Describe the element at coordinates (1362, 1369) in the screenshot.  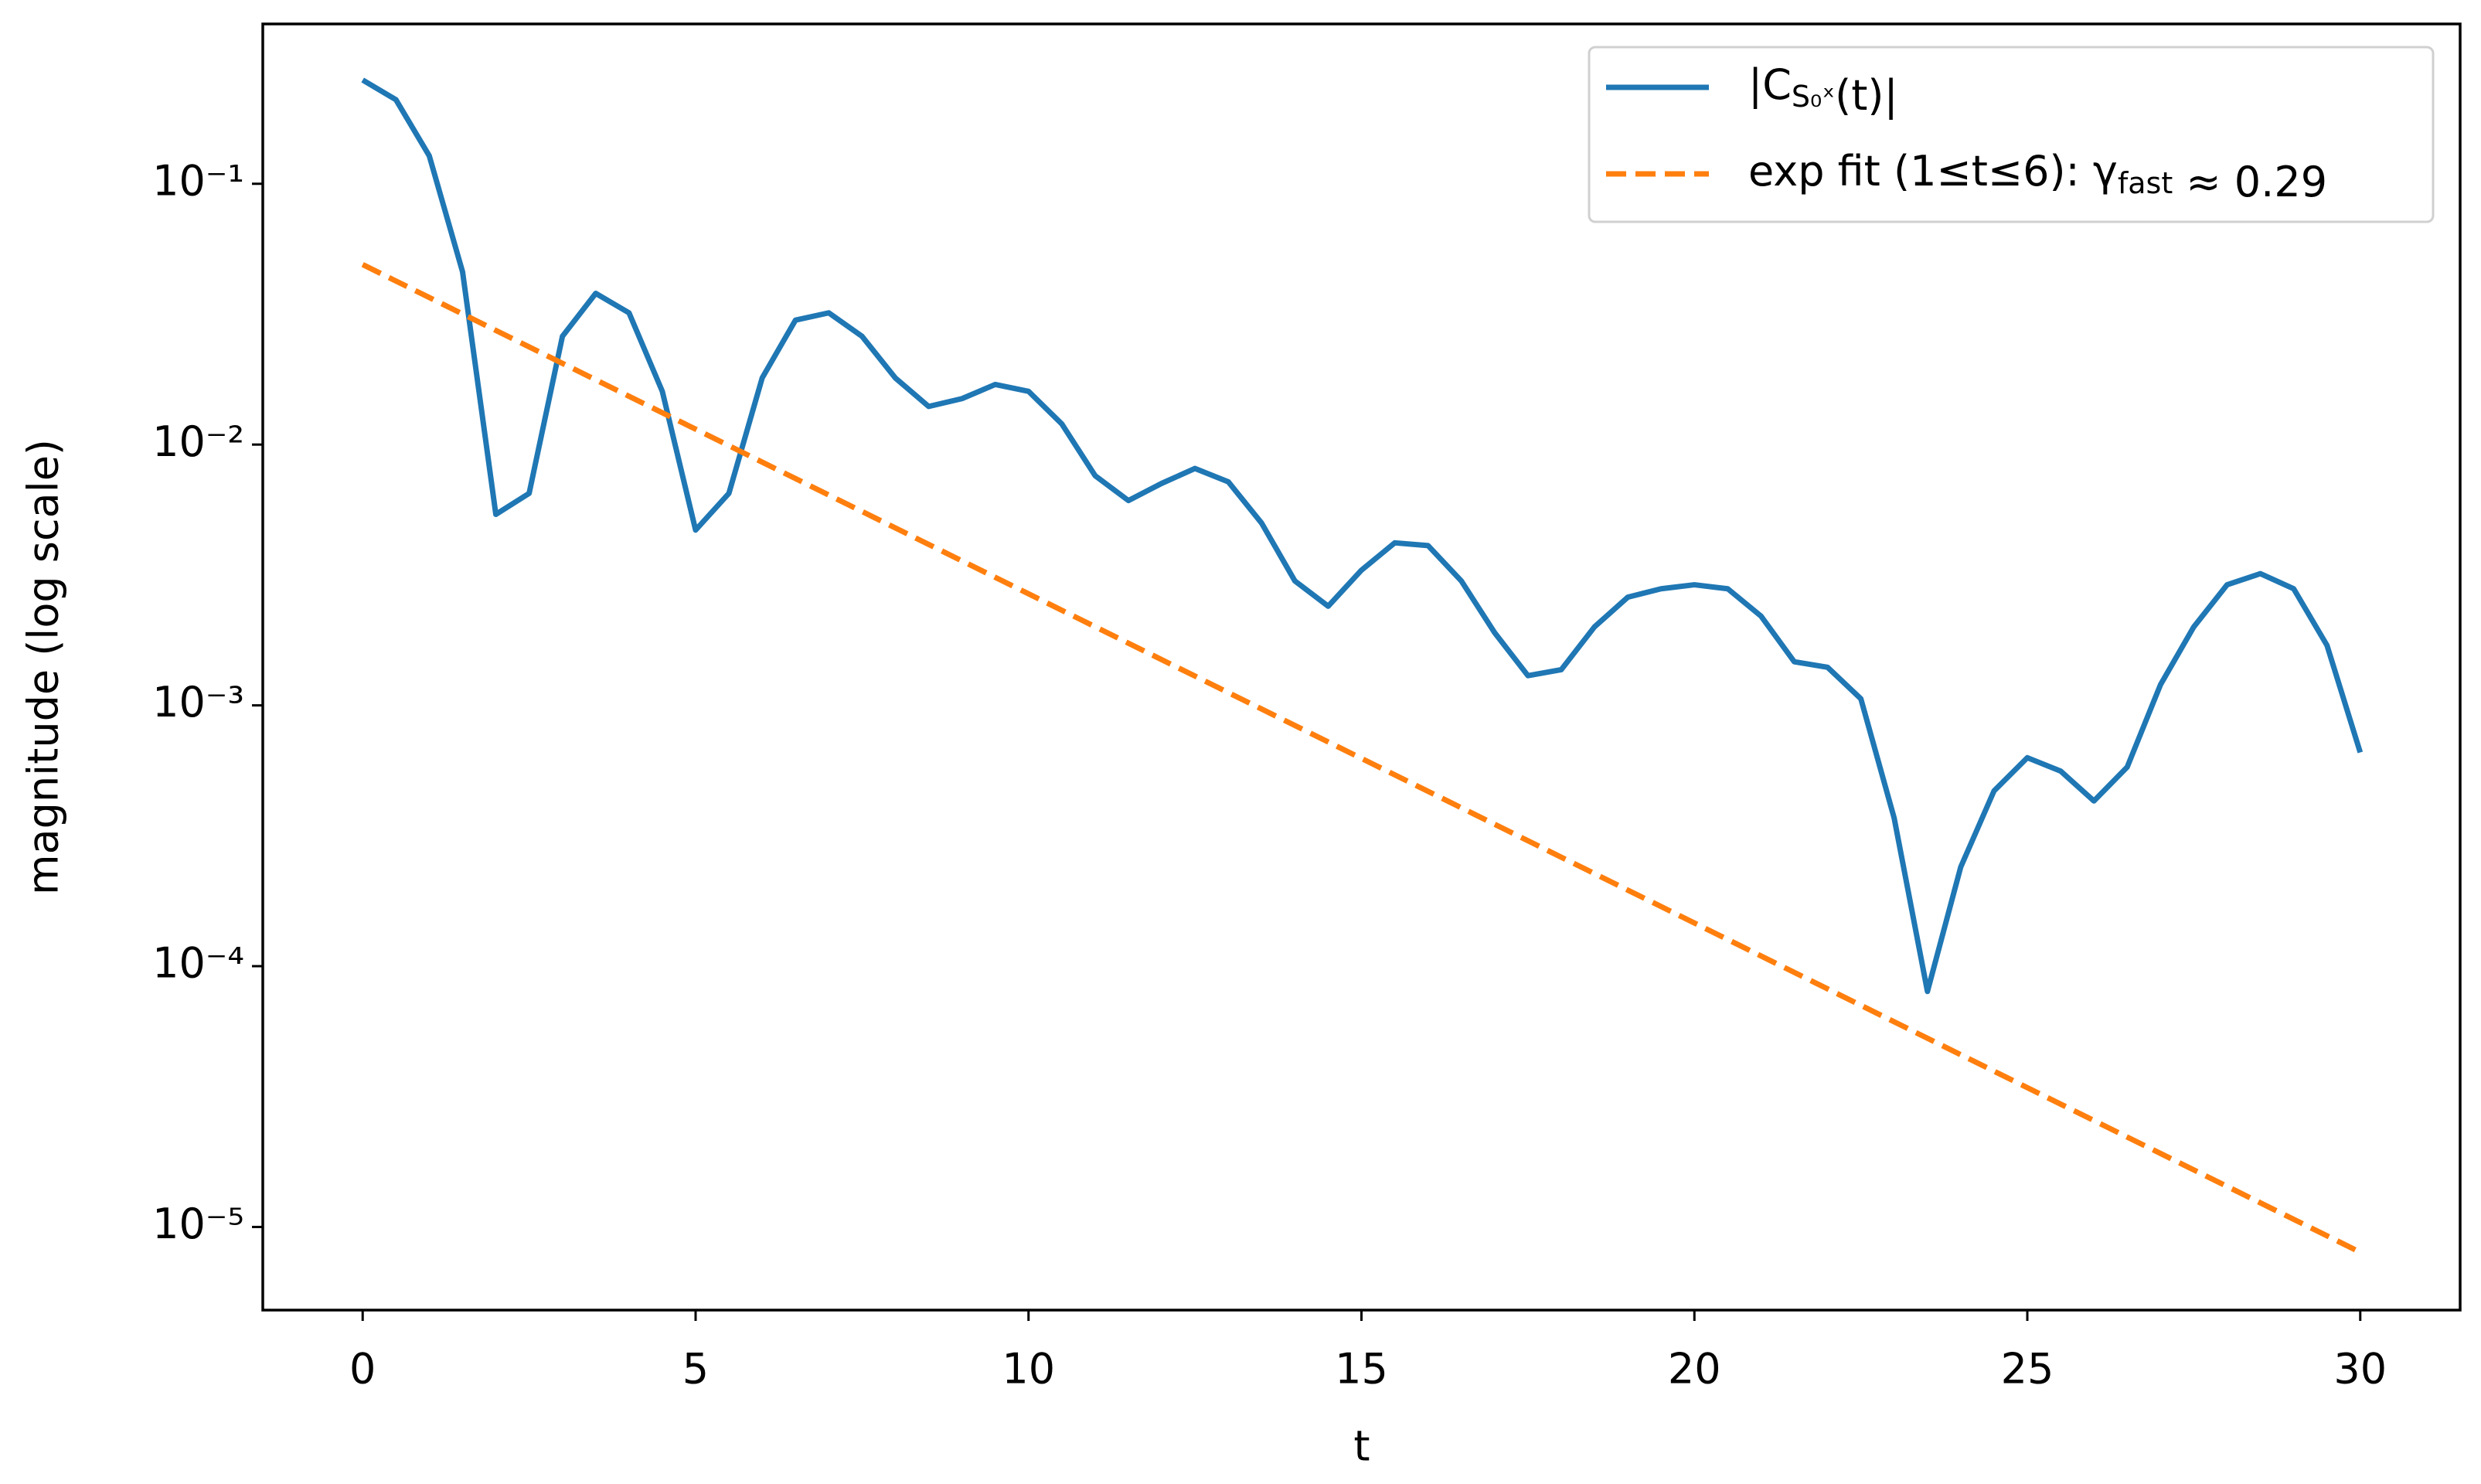
I see `x-tick-label: 15` at that location.